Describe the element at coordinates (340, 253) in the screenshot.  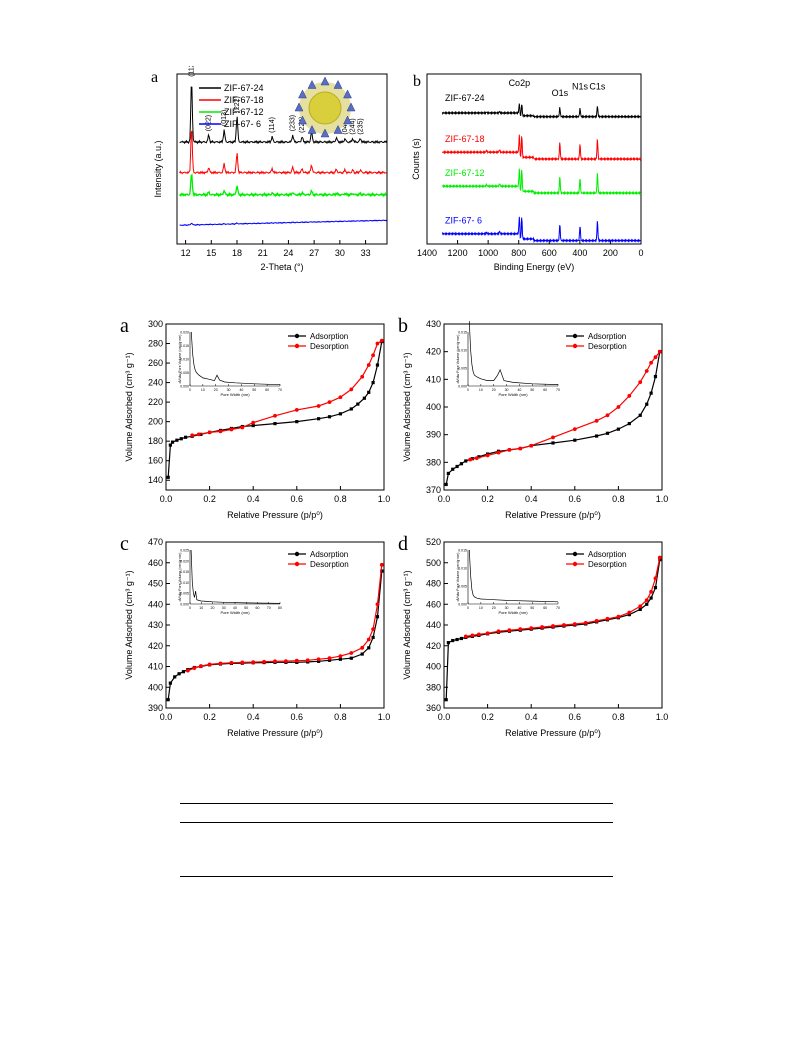
I see `x-tick-label: 30` at that location.